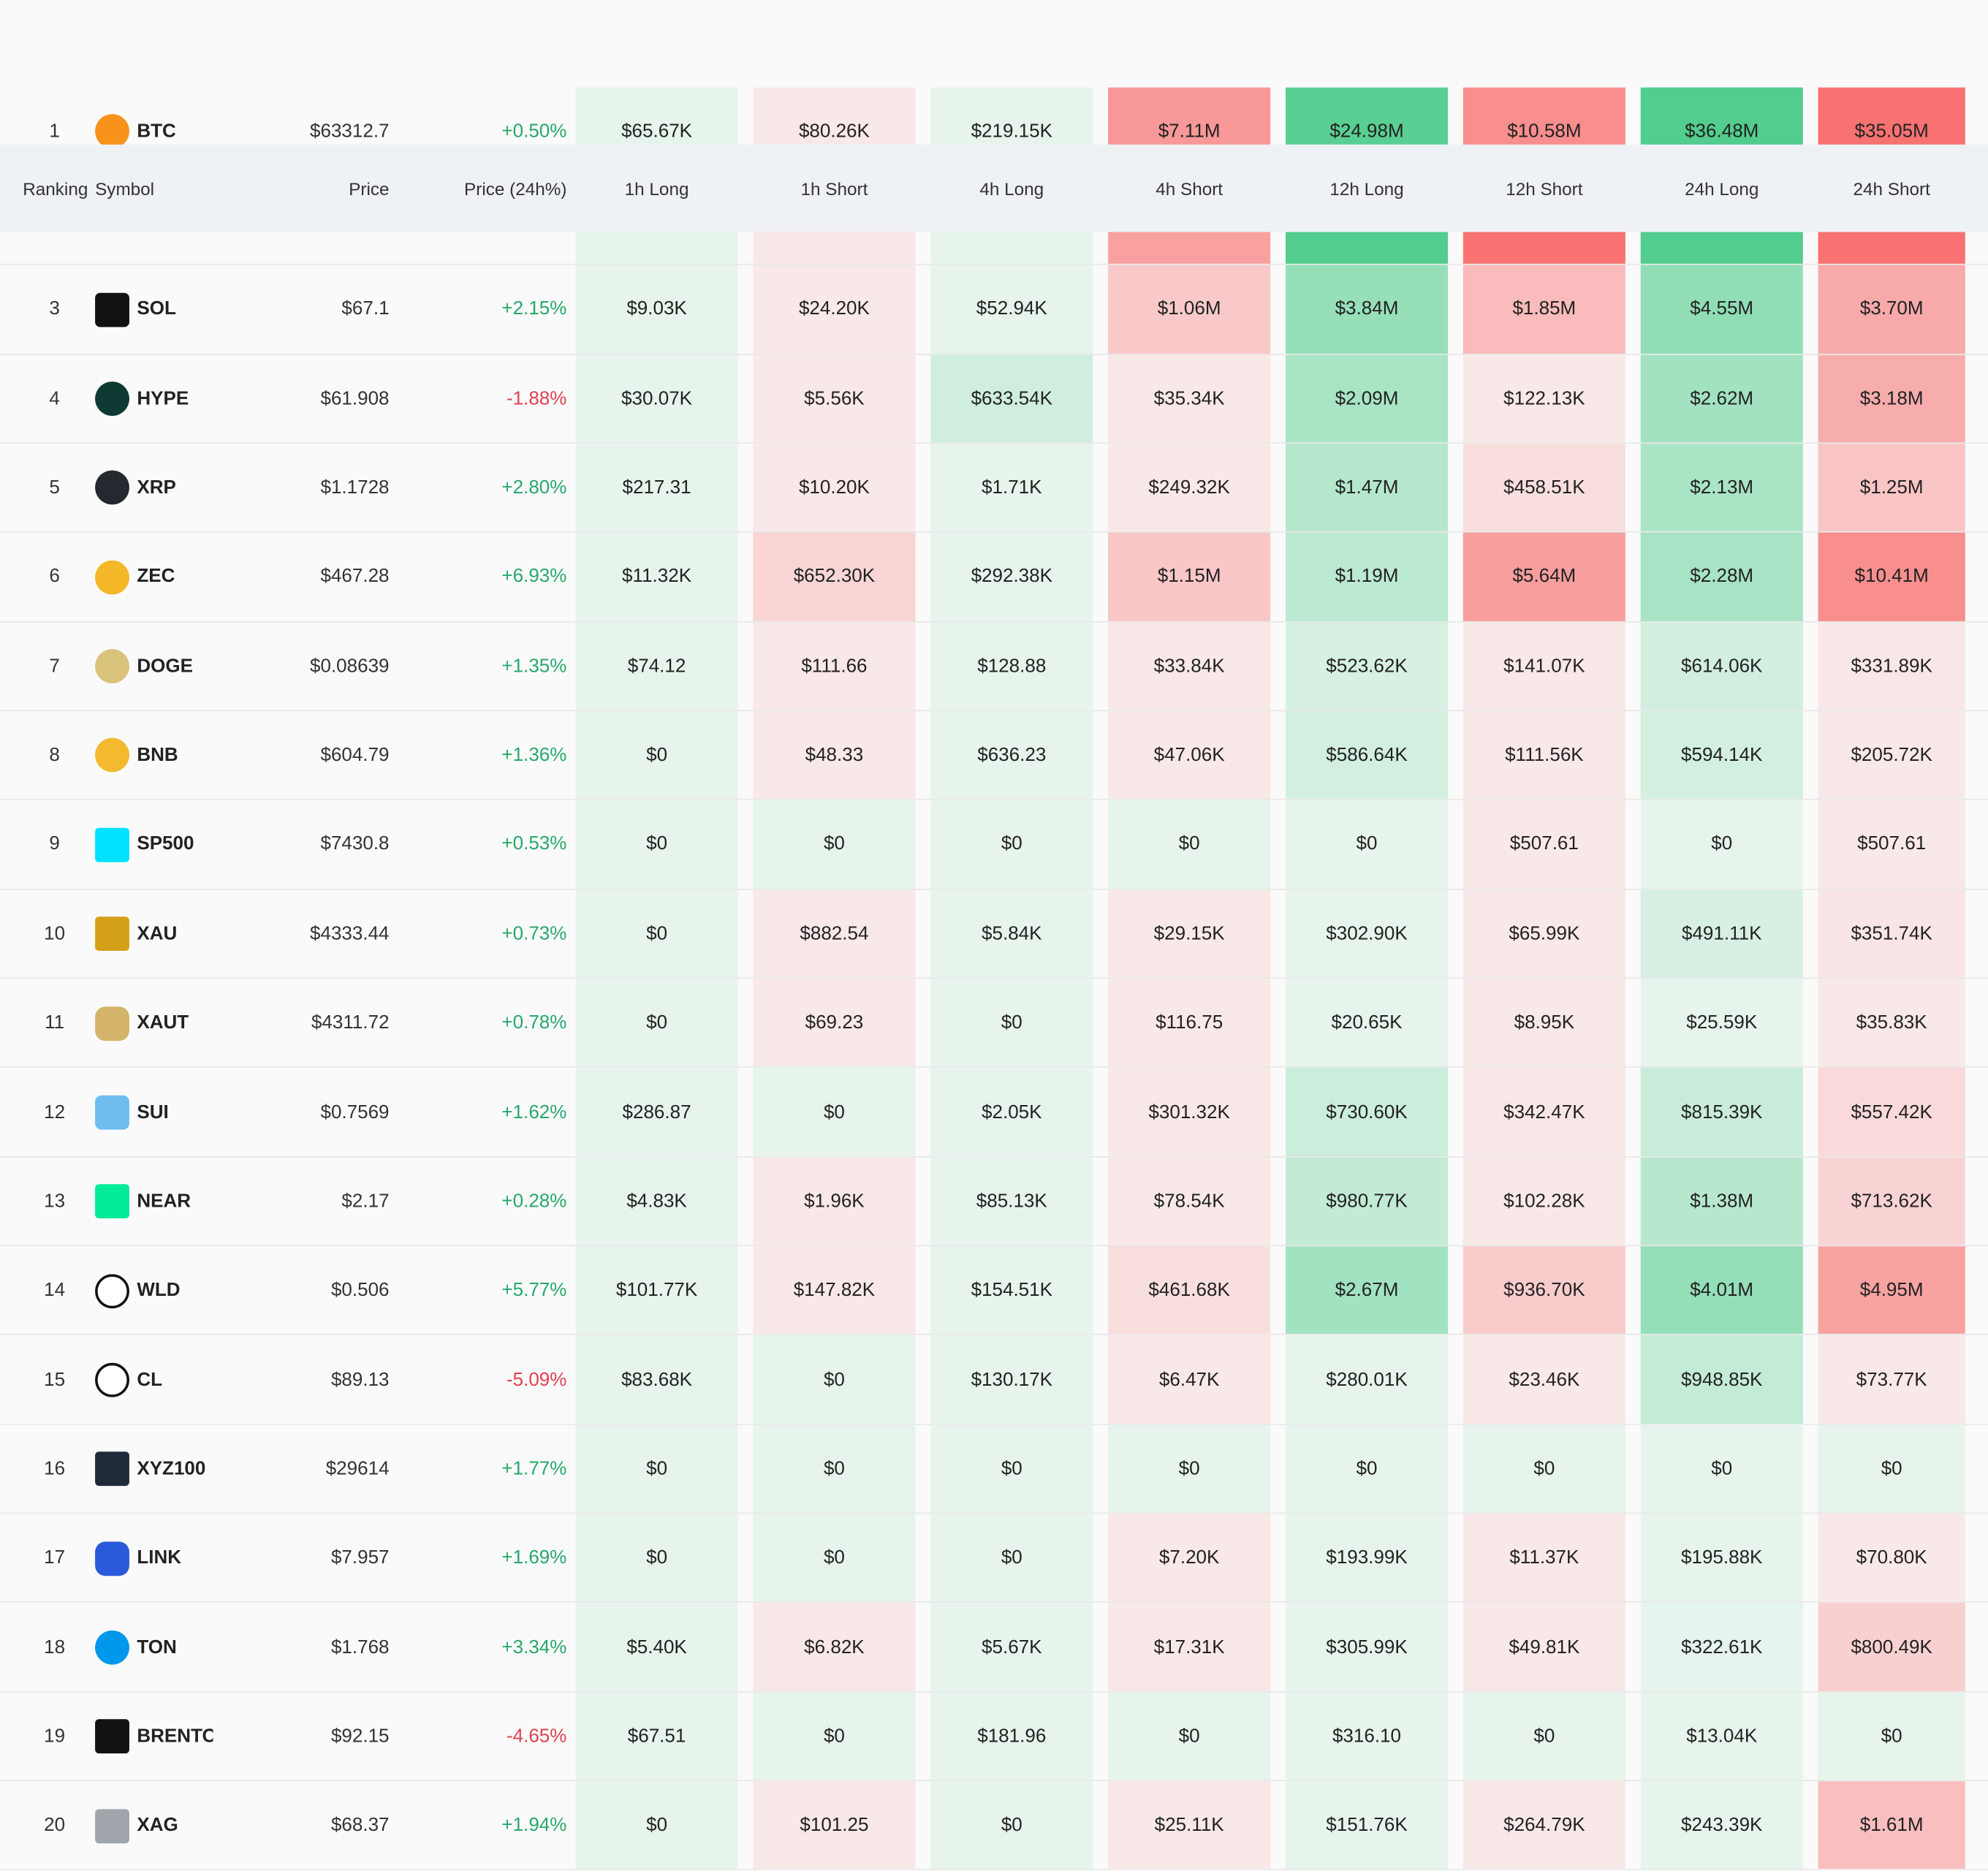  I want to click on symbol: DOGE, so click(165, 666).